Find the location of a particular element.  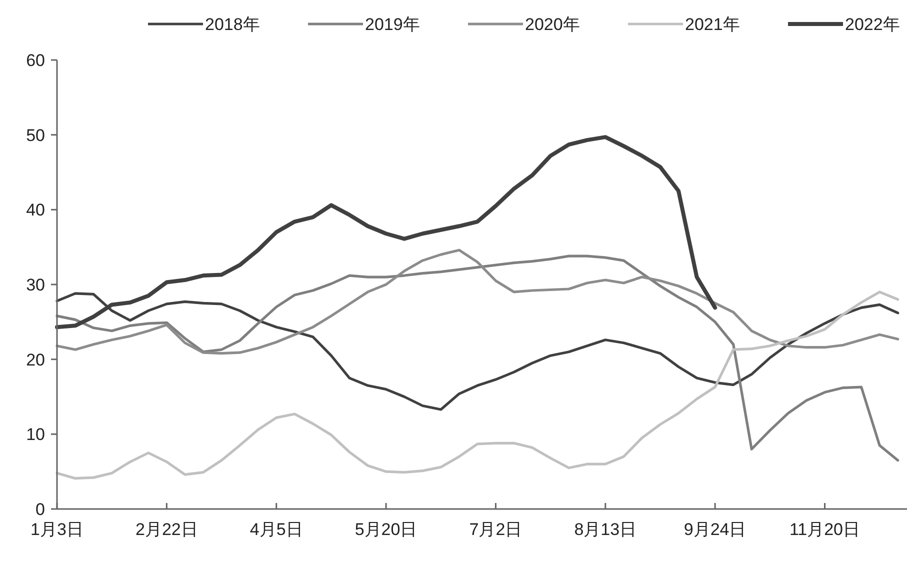

x-tick-label: 2月22日 is located at coordinates (166, 529).